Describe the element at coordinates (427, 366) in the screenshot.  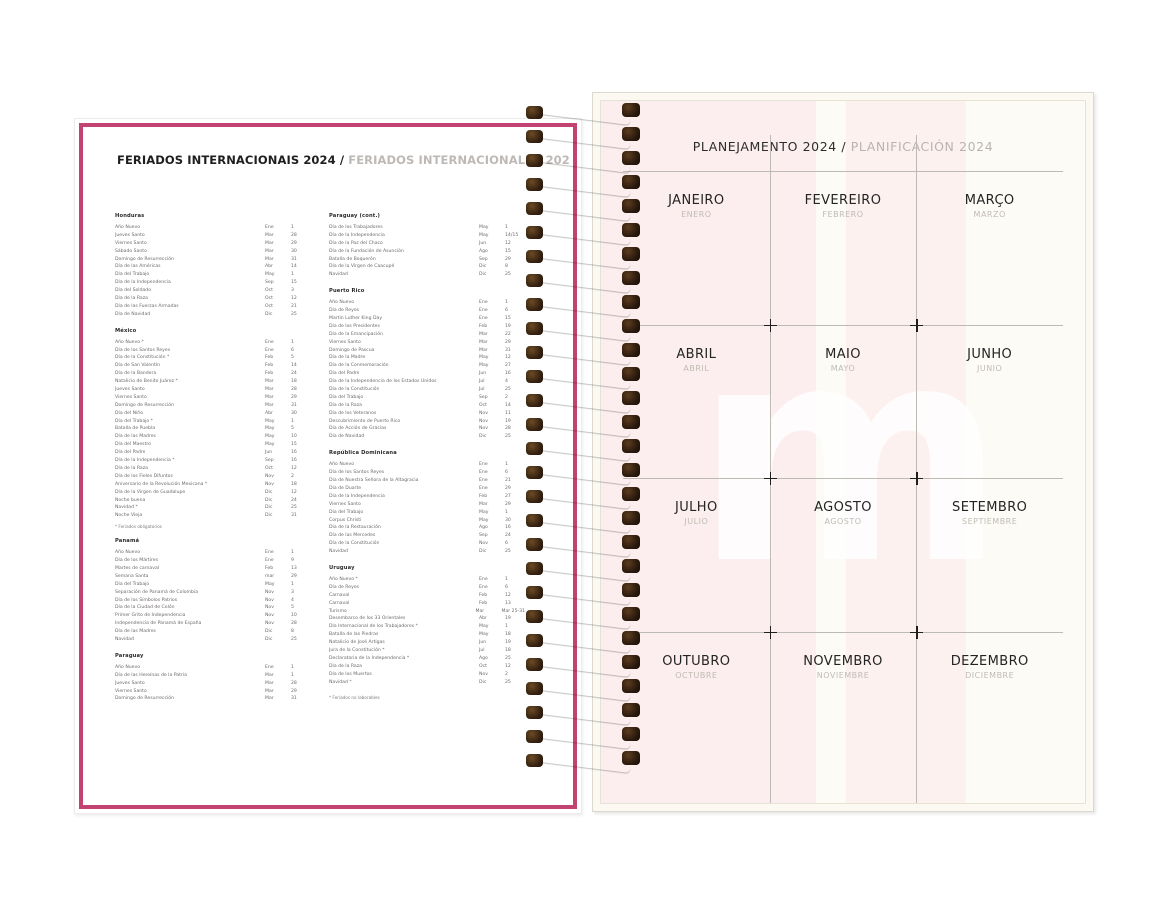
I see `holiday-row: Día de la Conmemoración May 27` at that location.